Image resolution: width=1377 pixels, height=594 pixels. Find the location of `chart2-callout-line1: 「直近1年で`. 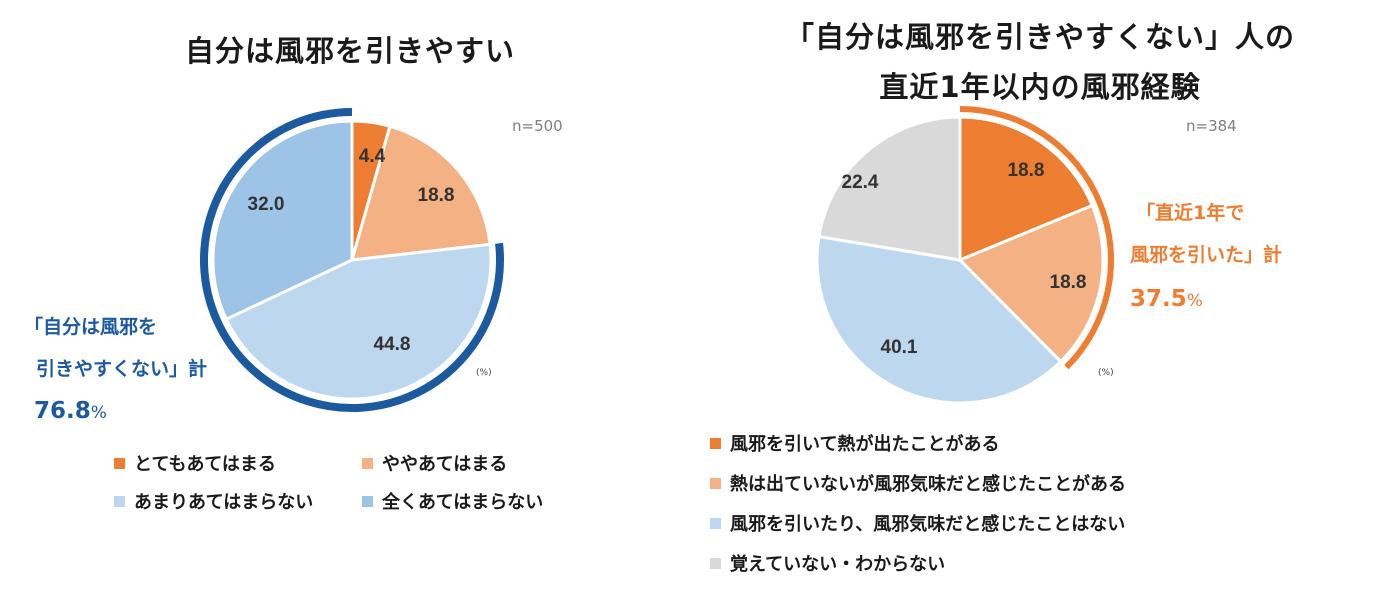

chart2-callout-line1: 「直近1年で is located at coordinates (1190, 213).